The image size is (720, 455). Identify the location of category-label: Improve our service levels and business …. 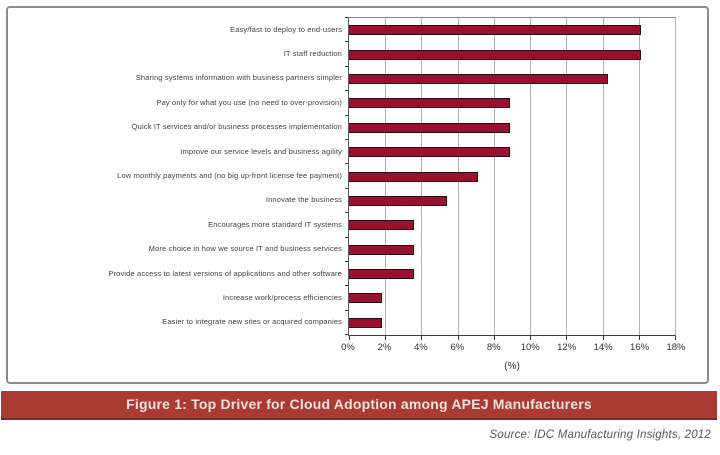
(261, 151).